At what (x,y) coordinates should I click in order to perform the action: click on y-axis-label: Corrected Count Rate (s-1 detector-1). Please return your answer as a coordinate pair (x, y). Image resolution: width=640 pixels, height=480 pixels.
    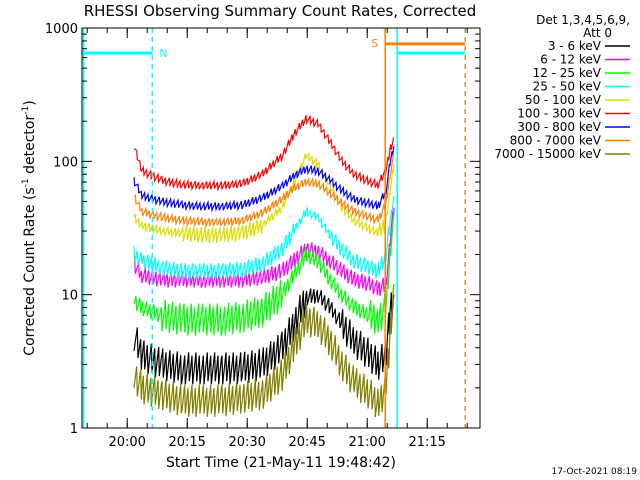
    Looking at the image, I should click on (29, 227).